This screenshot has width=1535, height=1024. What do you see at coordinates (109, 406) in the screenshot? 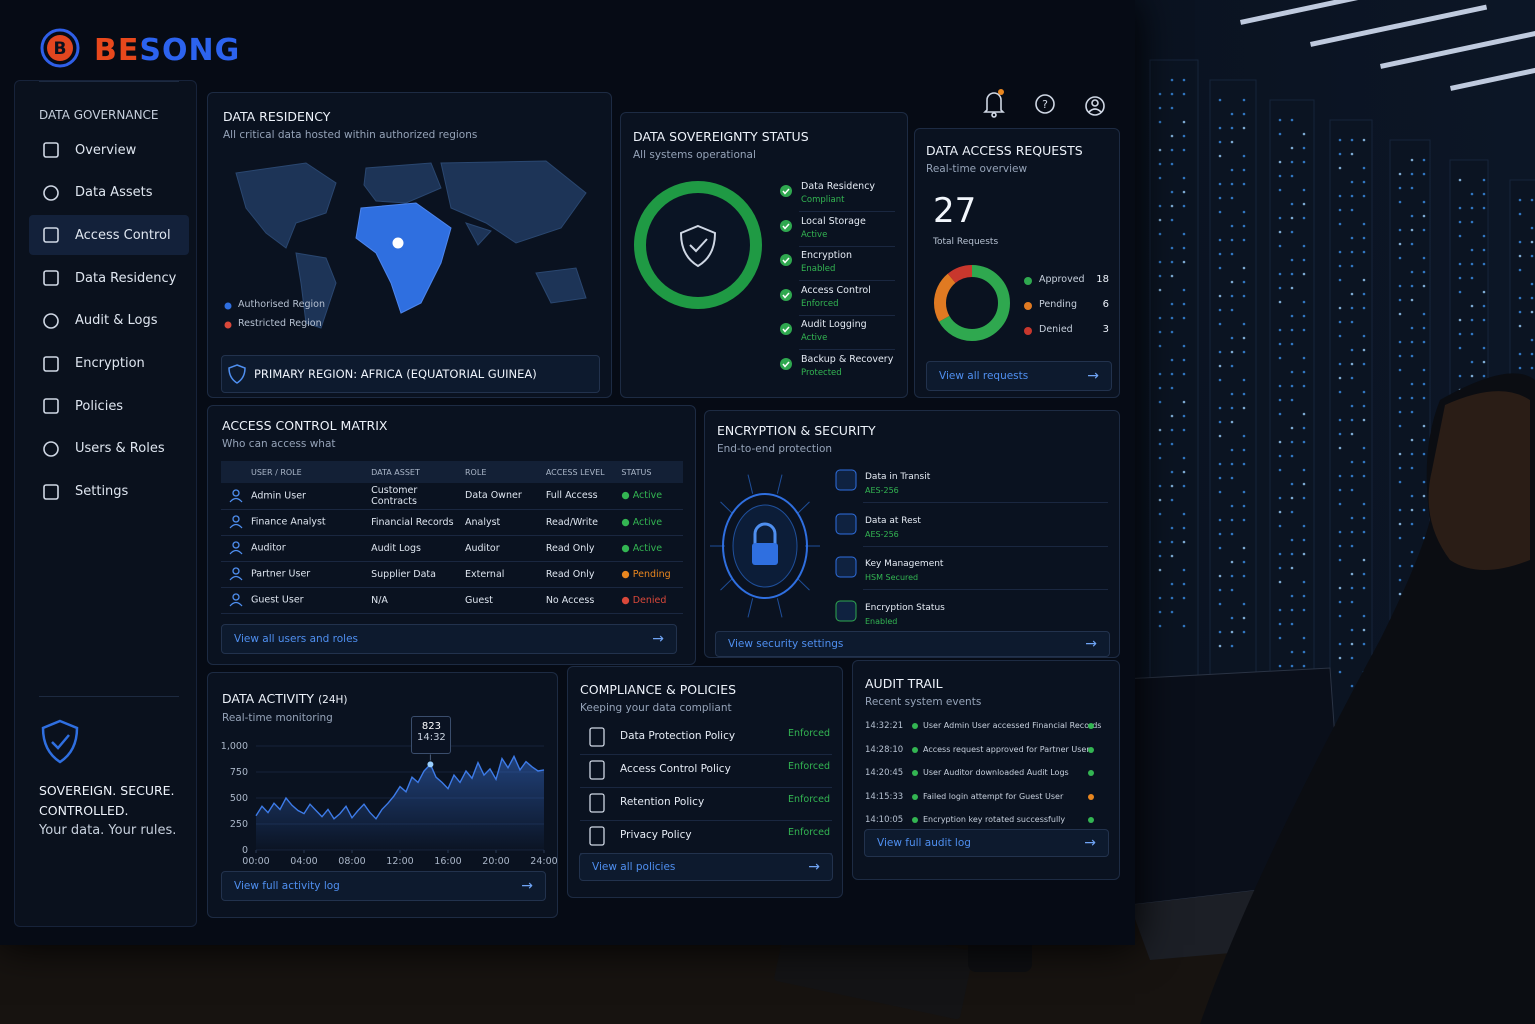
I see `nav-item: Policies` at bounding box center [109, 406].